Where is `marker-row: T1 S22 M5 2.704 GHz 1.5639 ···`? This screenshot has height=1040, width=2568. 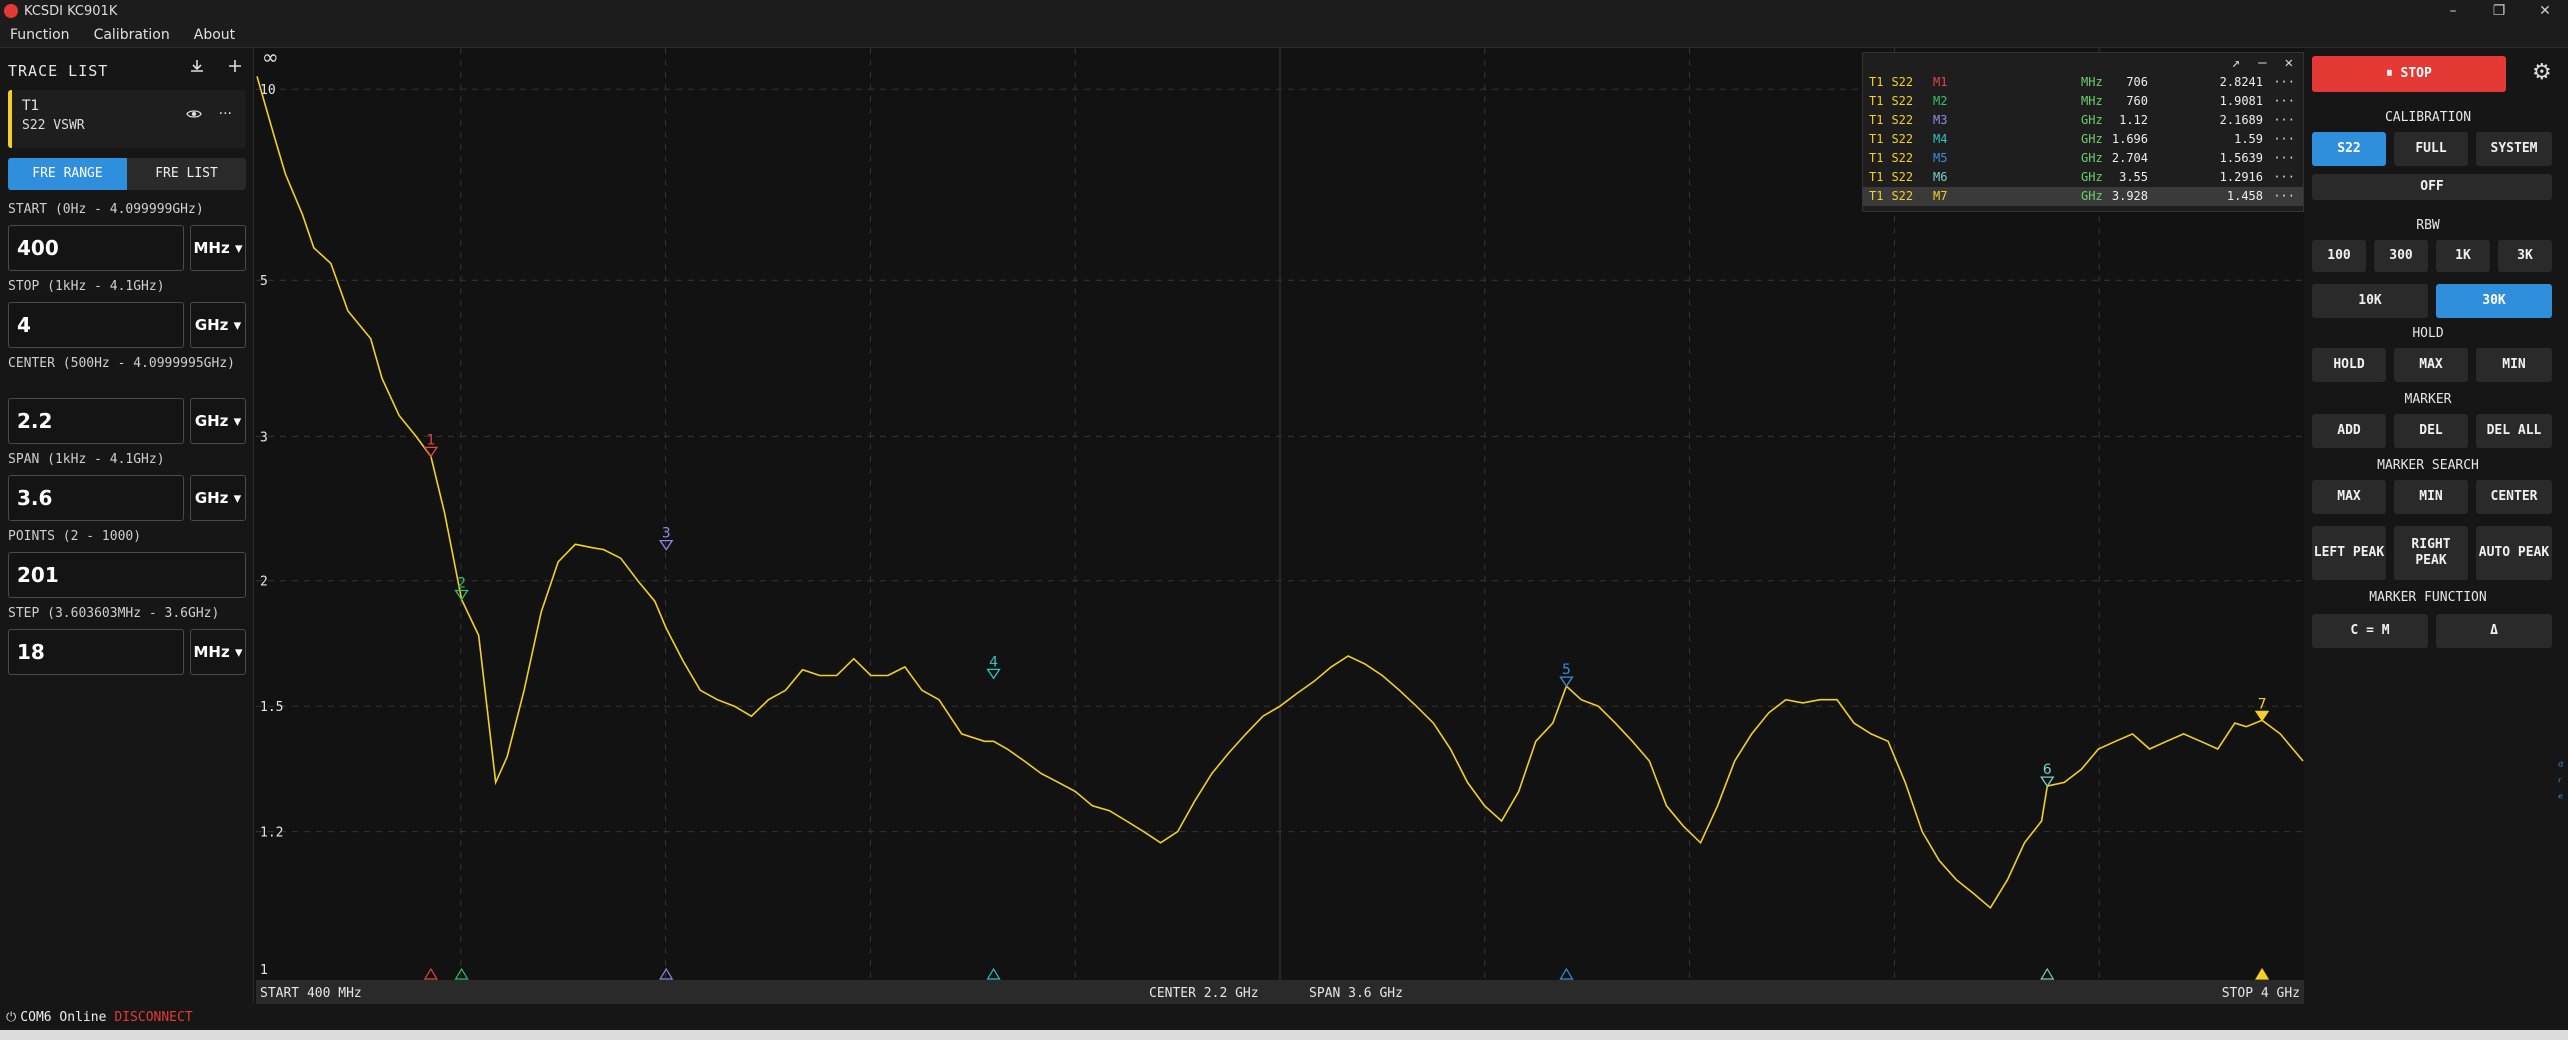 marker-row: T1 S22 M5 2.704 GHz 1.5639 ··· is located at coordinates (2083, 158).